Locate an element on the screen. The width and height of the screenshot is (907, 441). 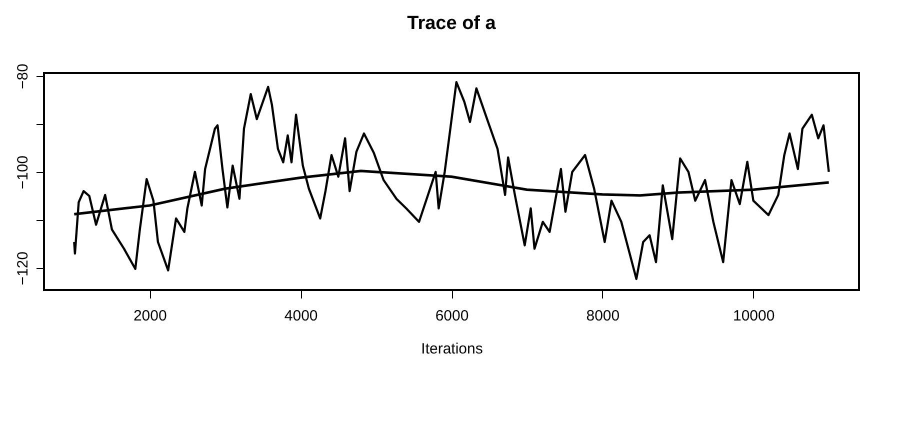
x-tick-label: 4000 is located at coordinates (301, 316).